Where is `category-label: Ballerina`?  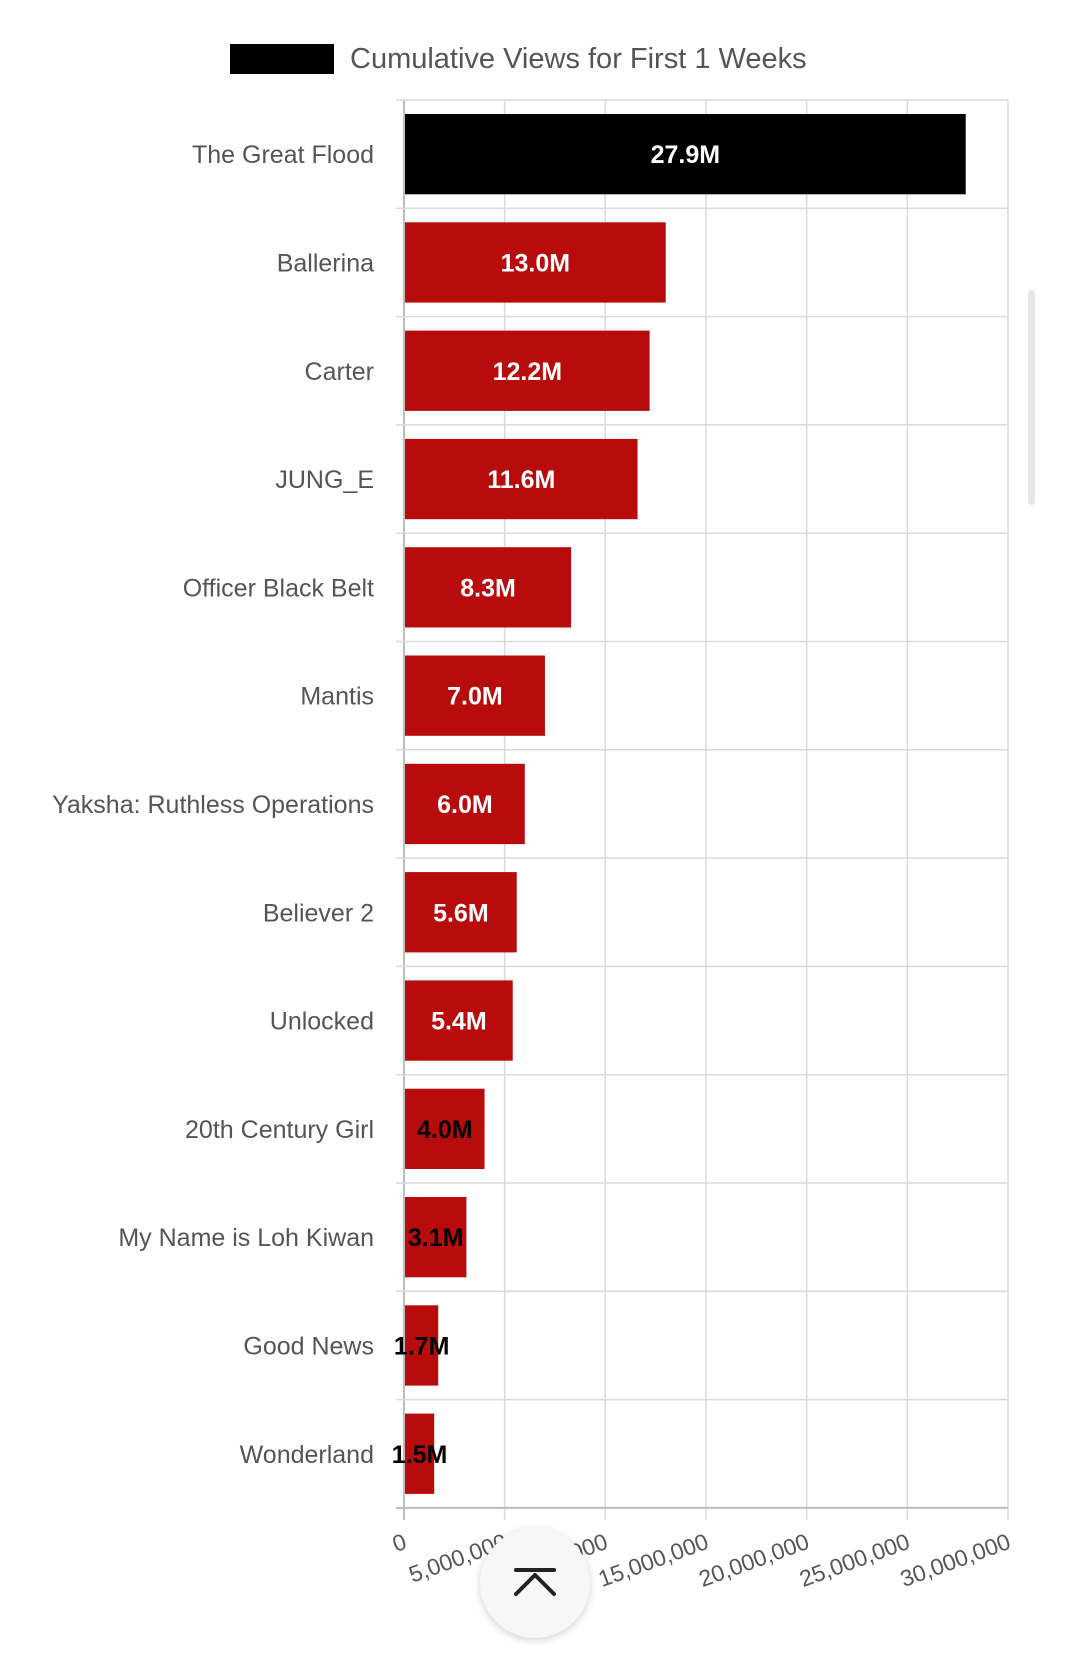 category-label: Ballerina is located at coordinates (325, 263).